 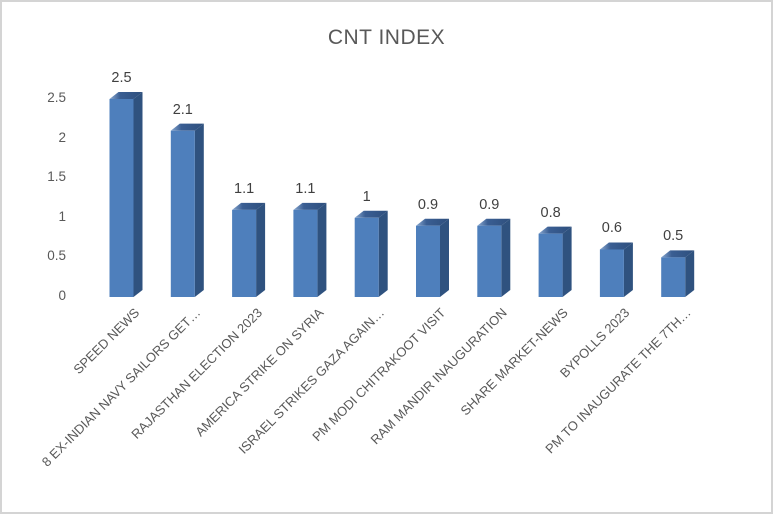 What do you see at coordinates (62, 216) in the screenshot?
I see `y-axis-tick-label: 1` at bounding box center [62, 216].